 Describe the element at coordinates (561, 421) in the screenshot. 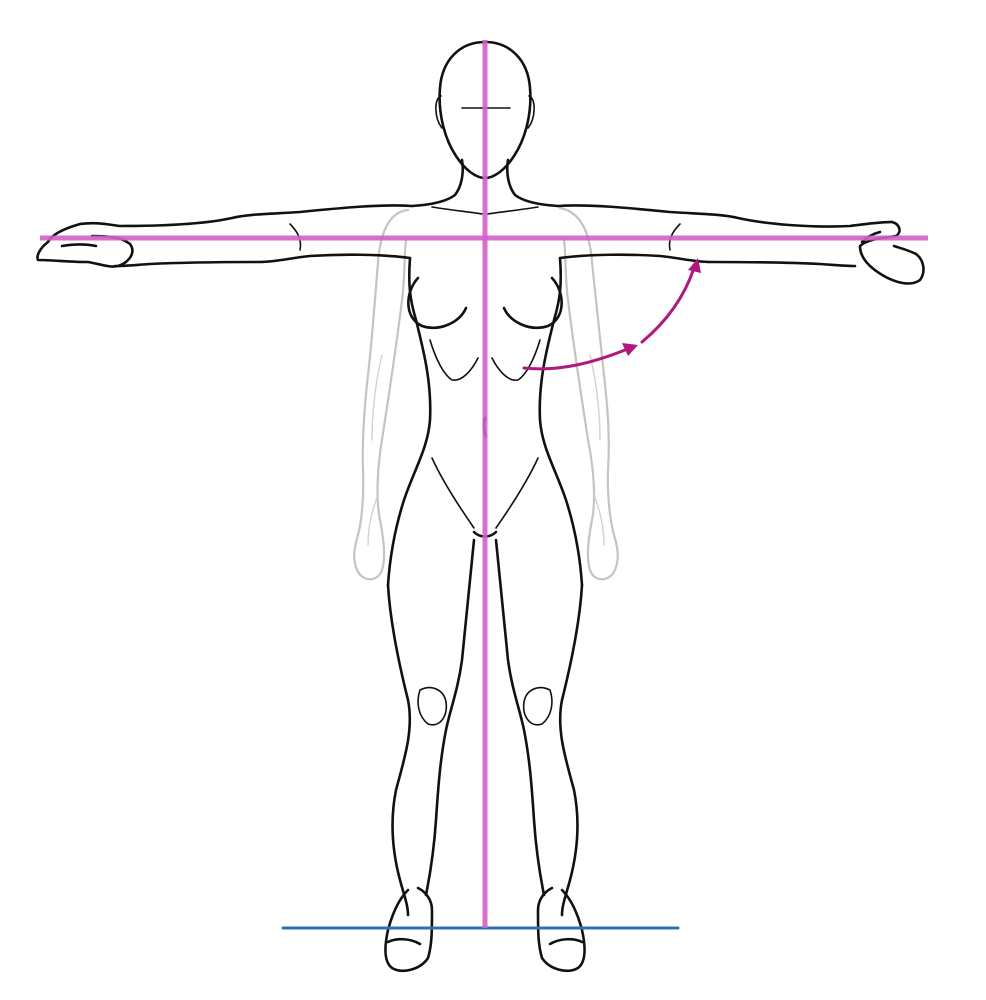

I see `right-torso-side` at that location.